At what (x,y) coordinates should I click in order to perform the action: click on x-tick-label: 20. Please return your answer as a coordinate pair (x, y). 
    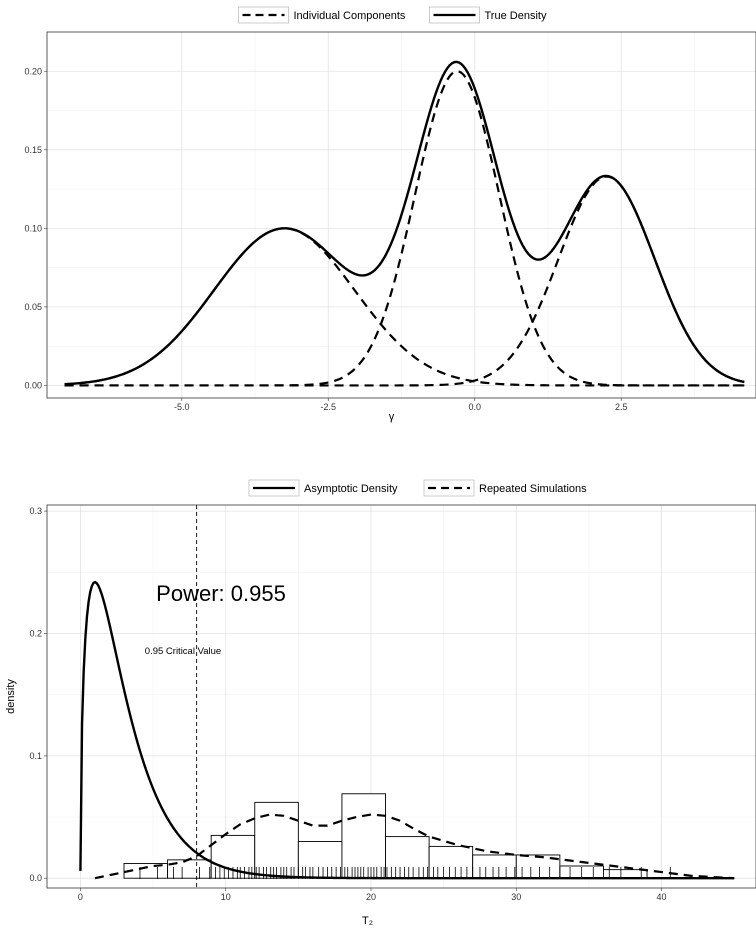
    Looking at the image, I should click on (371, 897).